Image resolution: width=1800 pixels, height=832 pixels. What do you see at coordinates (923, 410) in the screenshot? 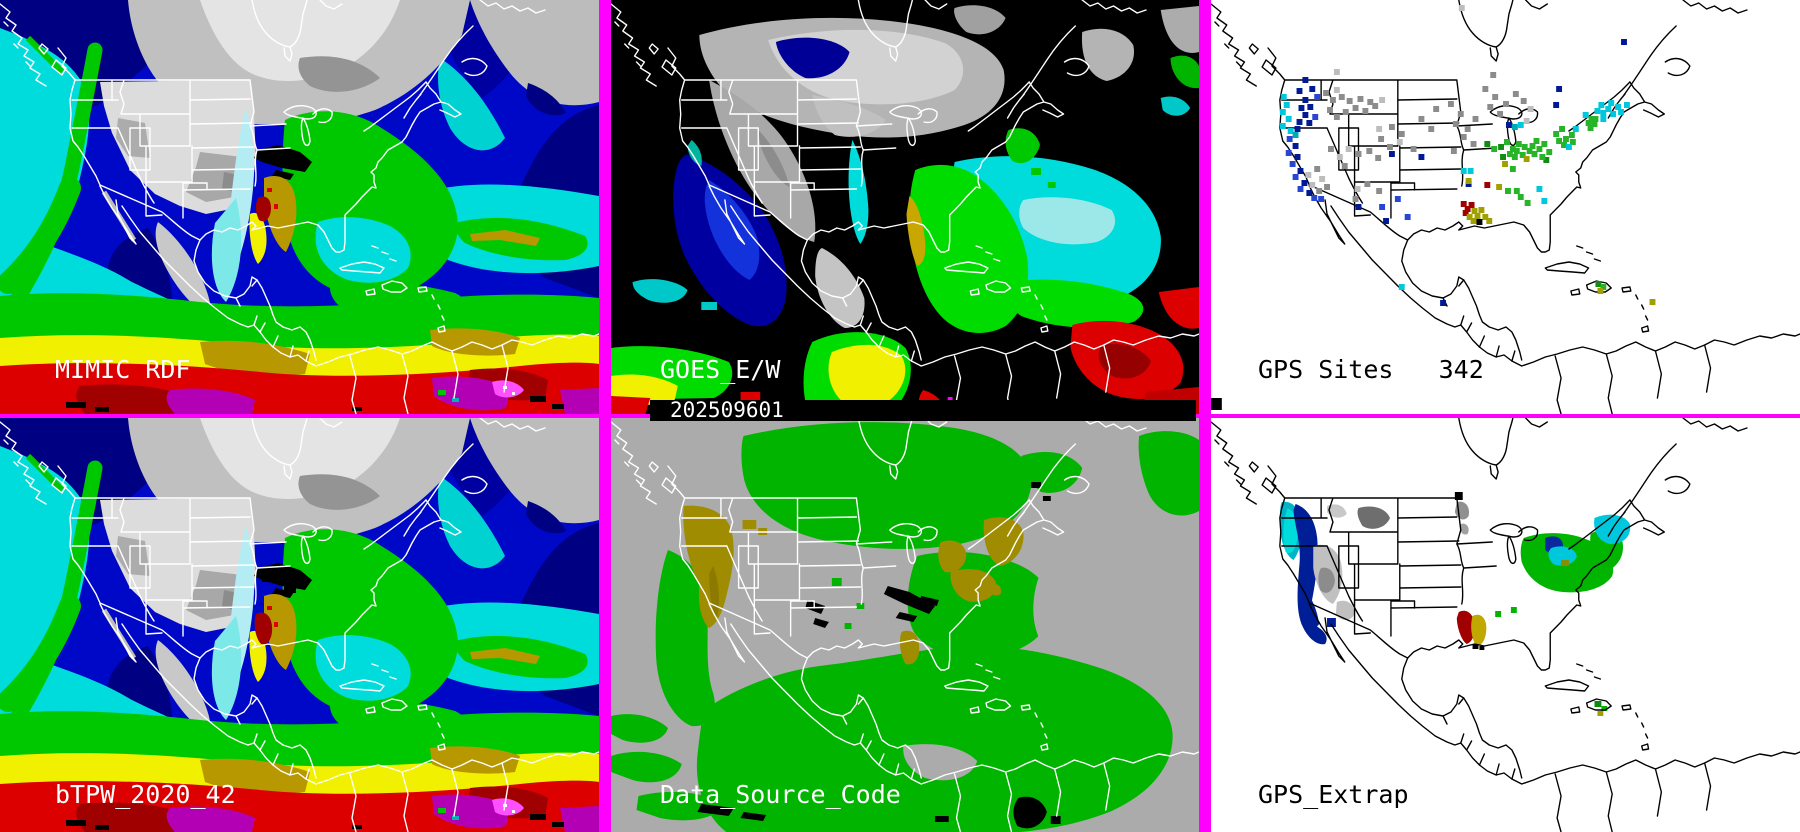
I see `goes-timestamp-bar: 202509601` at bounding box center [923, 410].